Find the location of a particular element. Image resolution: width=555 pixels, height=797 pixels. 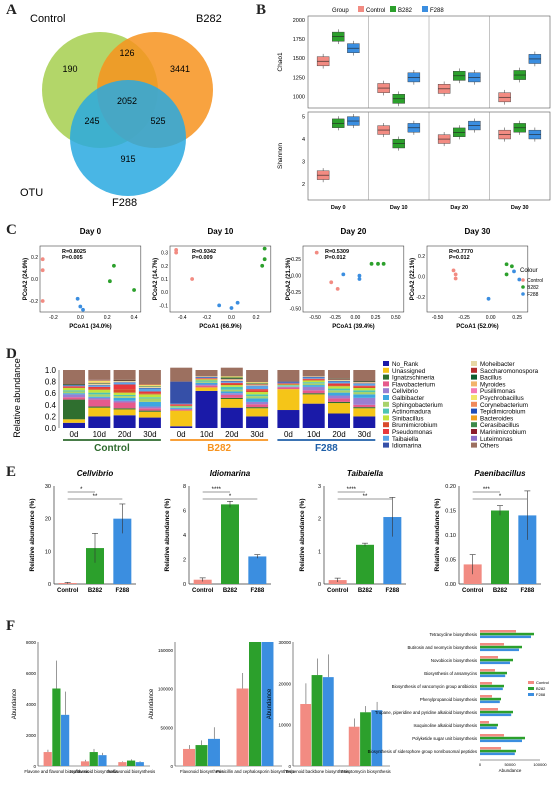

y-tick-label: 0.25 is located at coordinates (296, 260).